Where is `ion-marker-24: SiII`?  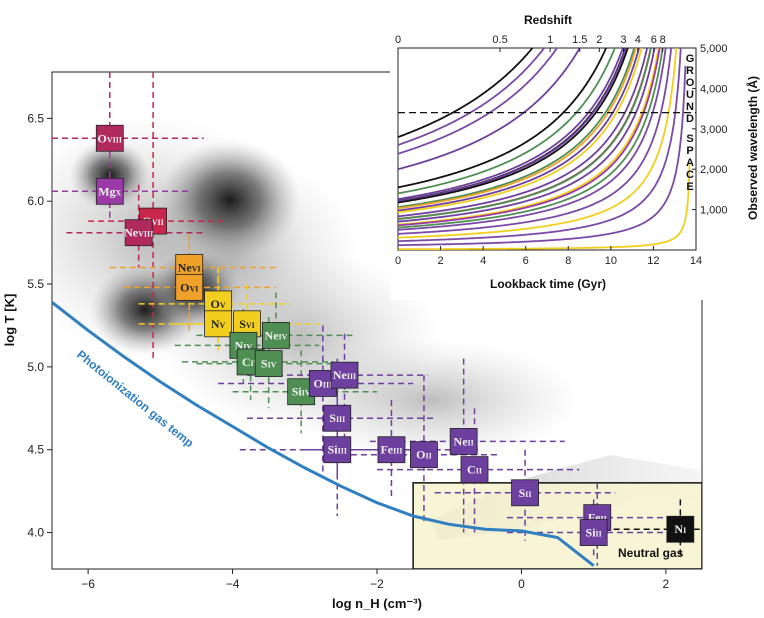
ion-marker-24: SiII is located at coordinates (593, 532).